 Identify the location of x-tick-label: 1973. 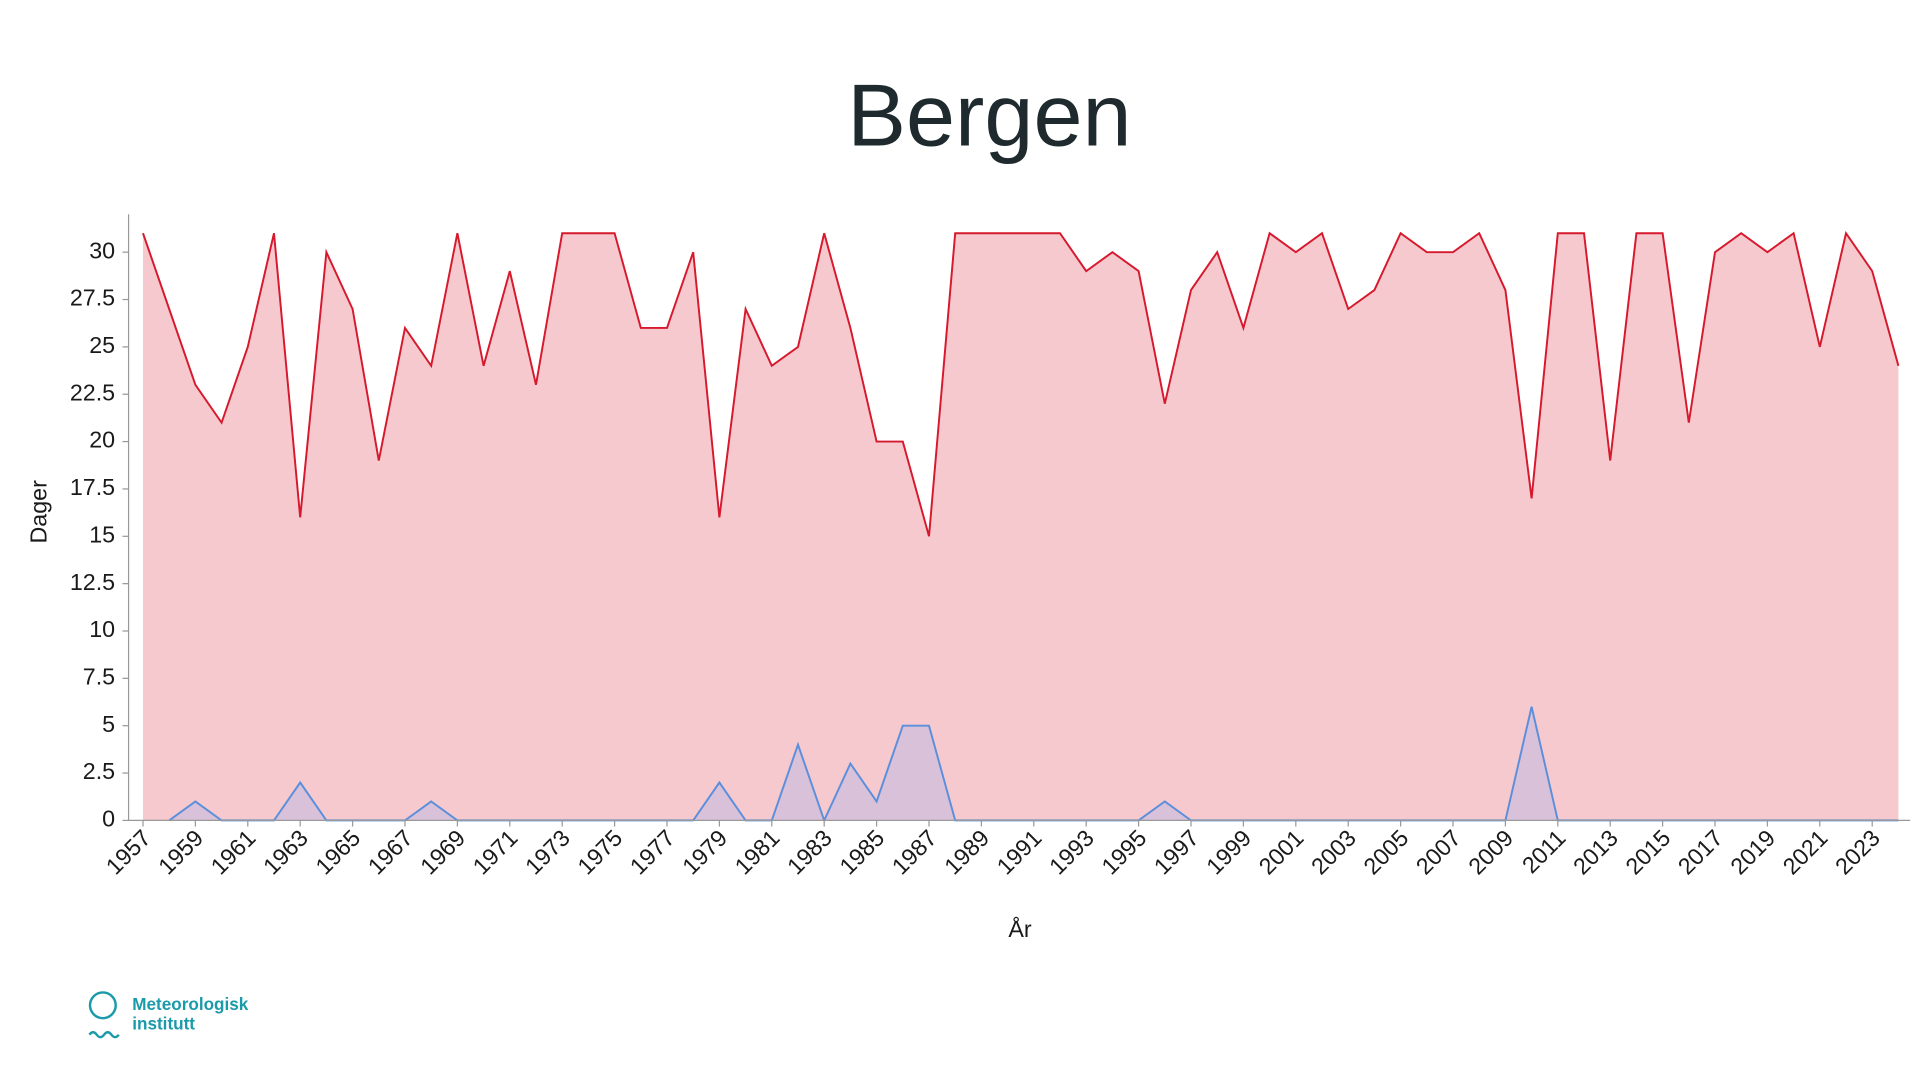
(547, 852).